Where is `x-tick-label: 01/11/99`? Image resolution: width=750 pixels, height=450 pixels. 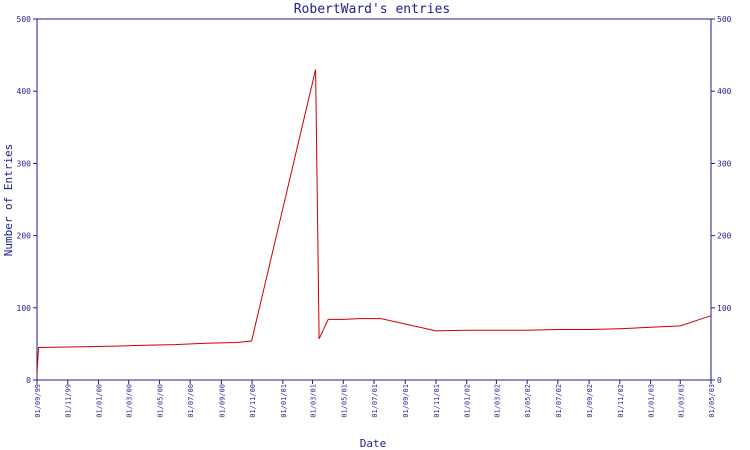 x-tick-label: 01/11/99 is located at coordinates (69, 401).